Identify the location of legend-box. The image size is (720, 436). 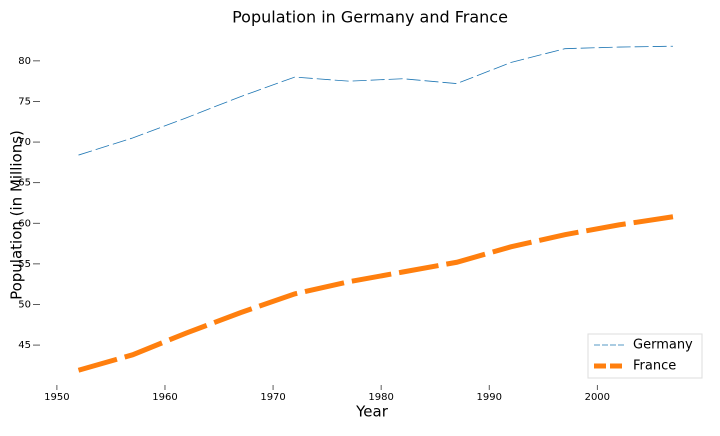
(645, 356).